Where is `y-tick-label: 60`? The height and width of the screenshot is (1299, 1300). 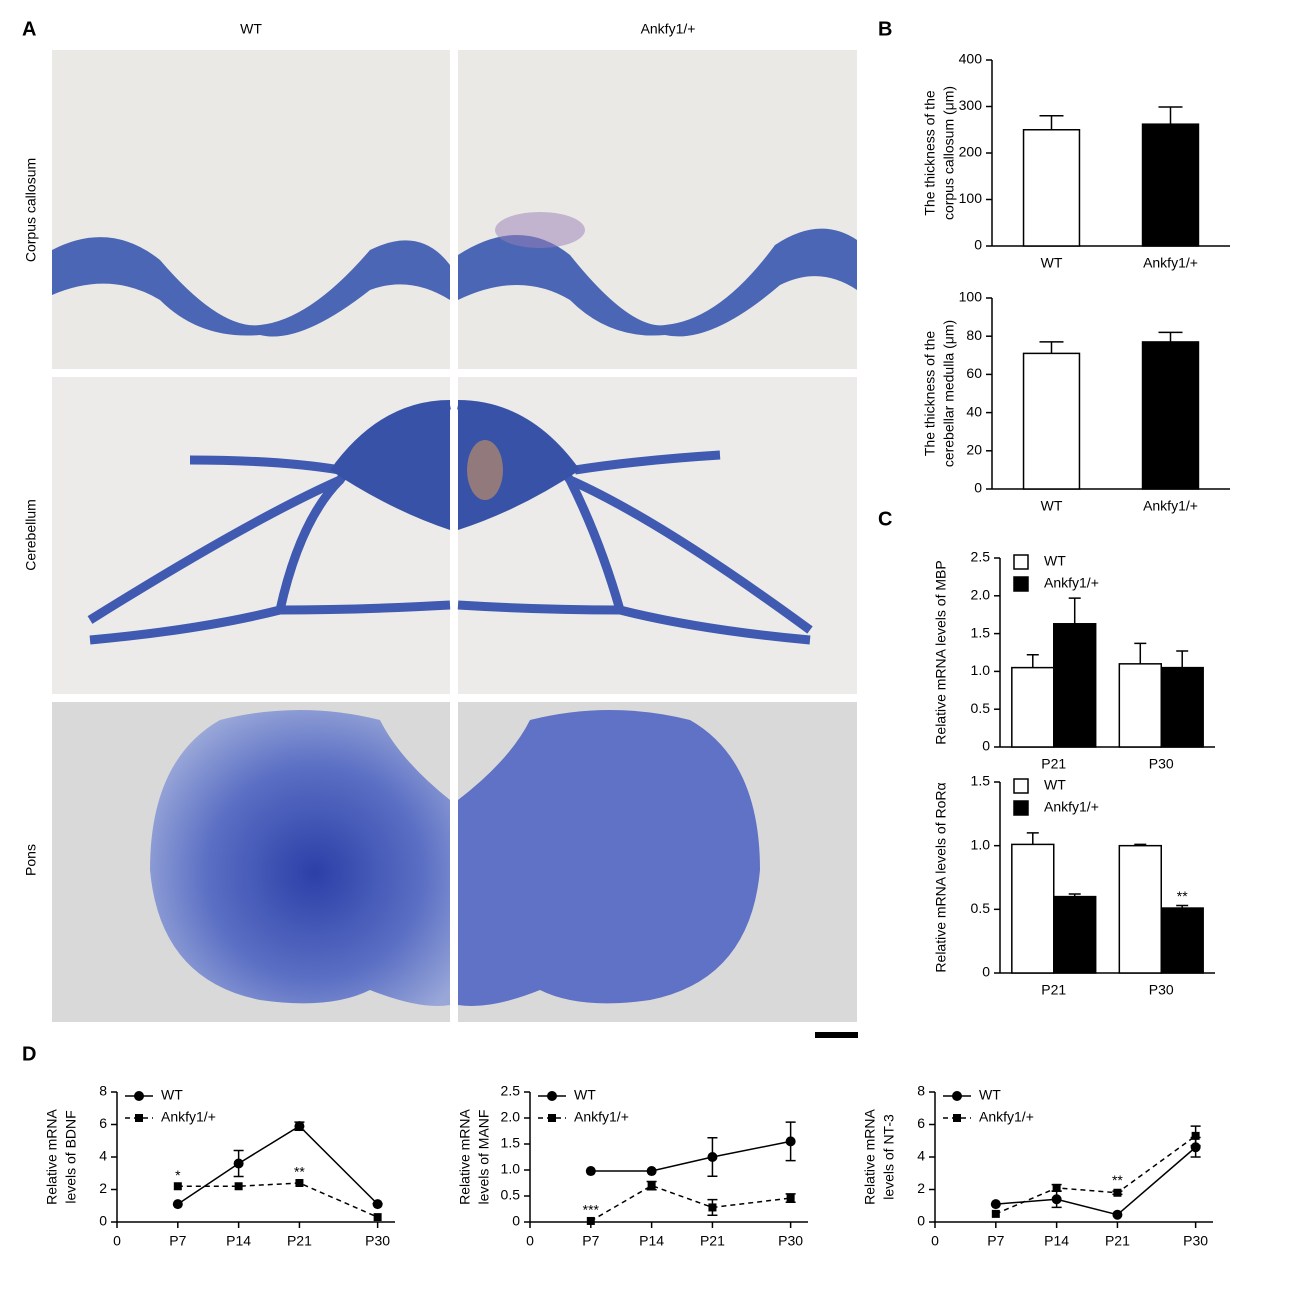
y-tick-label: 60 is located at coordinates (974, 373).